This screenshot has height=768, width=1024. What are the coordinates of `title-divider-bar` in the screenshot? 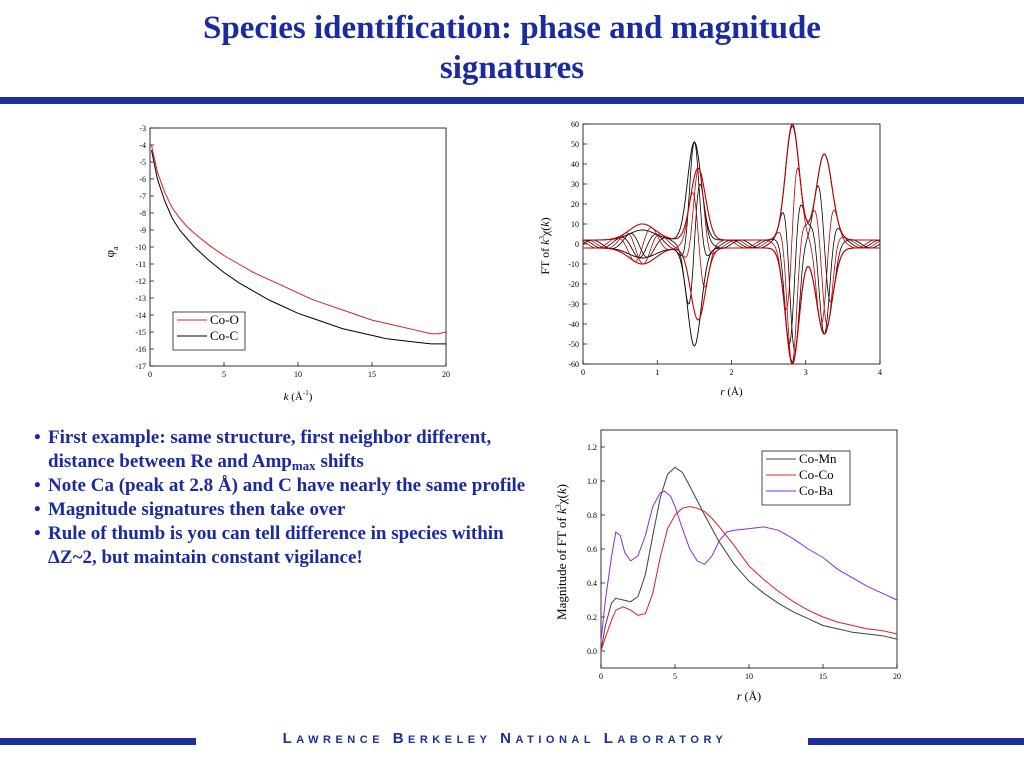 It's located at (512, 100).